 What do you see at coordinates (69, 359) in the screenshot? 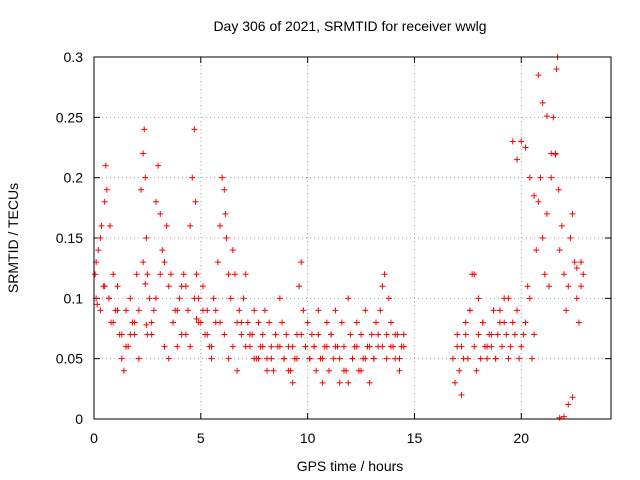
I see `y-tick-label: 0.05` at bounding box center [69, 359].